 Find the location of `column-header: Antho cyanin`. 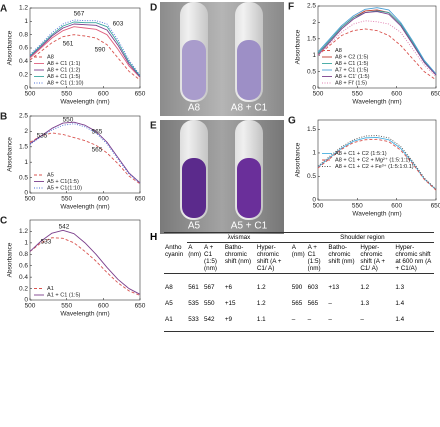

column-header: Antho cyanin is located at coordinates (174, 250).